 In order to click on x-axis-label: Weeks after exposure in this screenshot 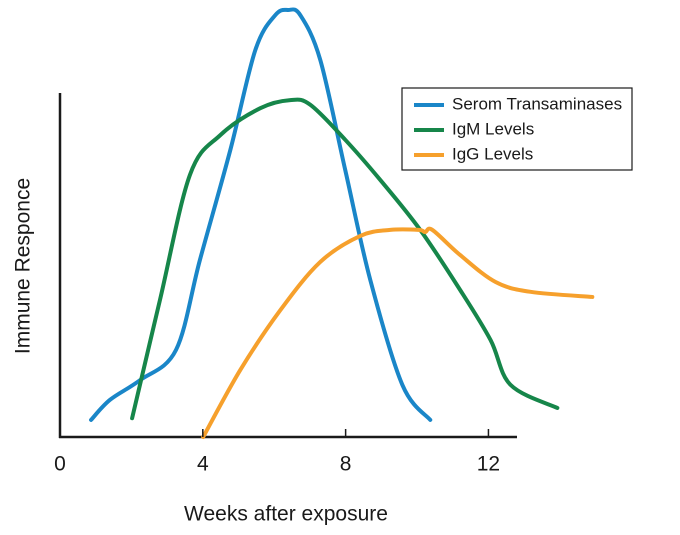, I will do `click(286, 514)`.